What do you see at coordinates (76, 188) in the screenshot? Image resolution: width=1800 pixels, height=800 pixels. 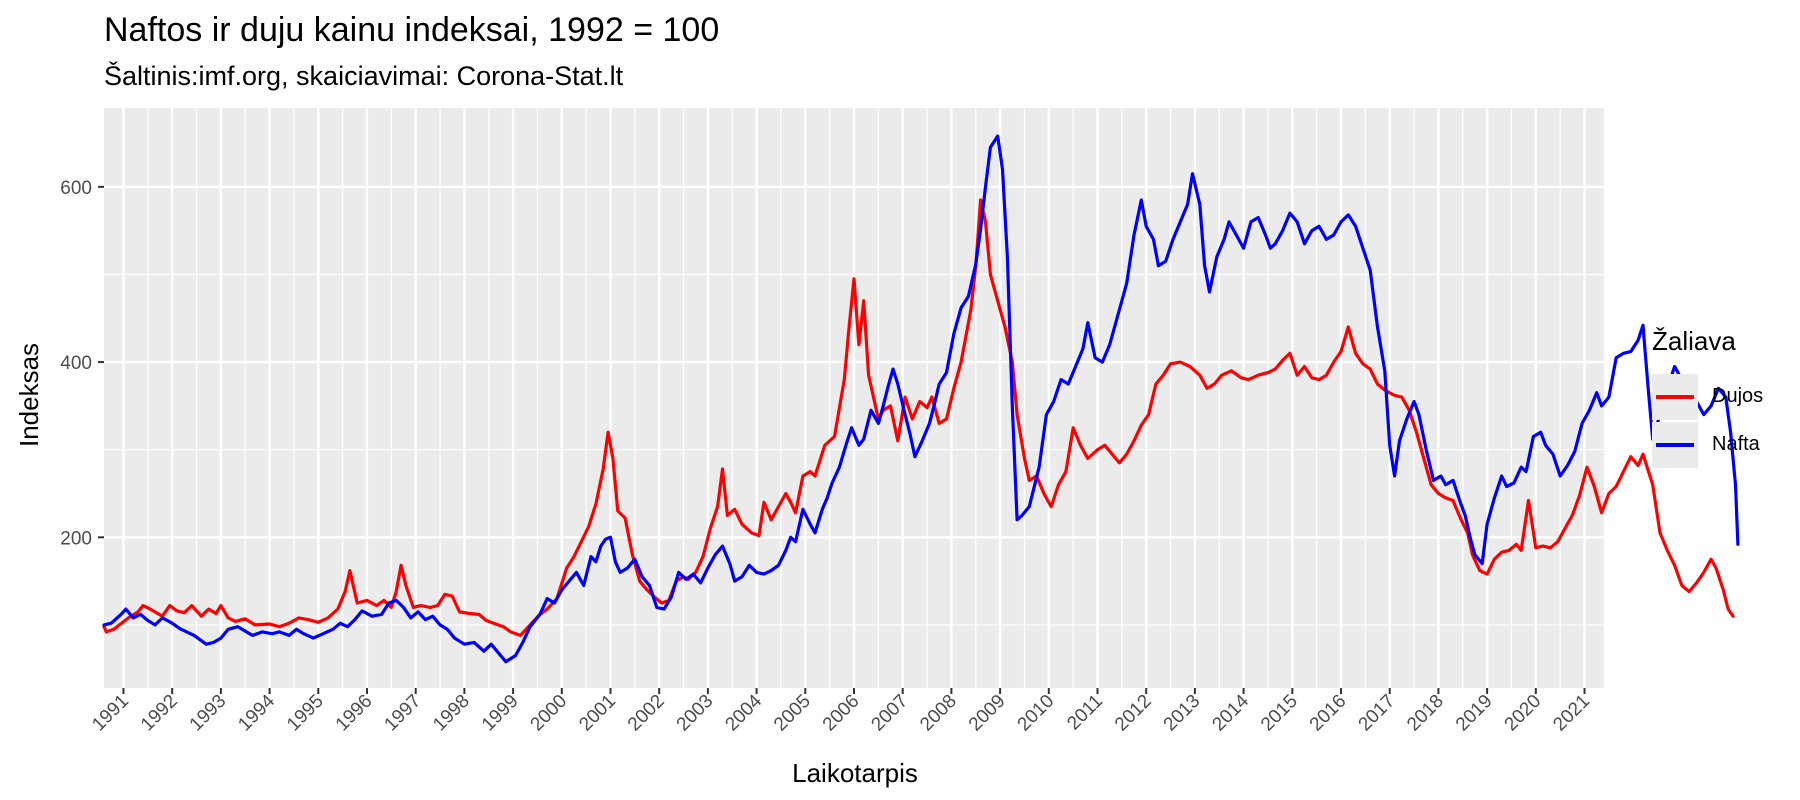 I see `y-tick-label: 600` at bounding box center [76, 188].